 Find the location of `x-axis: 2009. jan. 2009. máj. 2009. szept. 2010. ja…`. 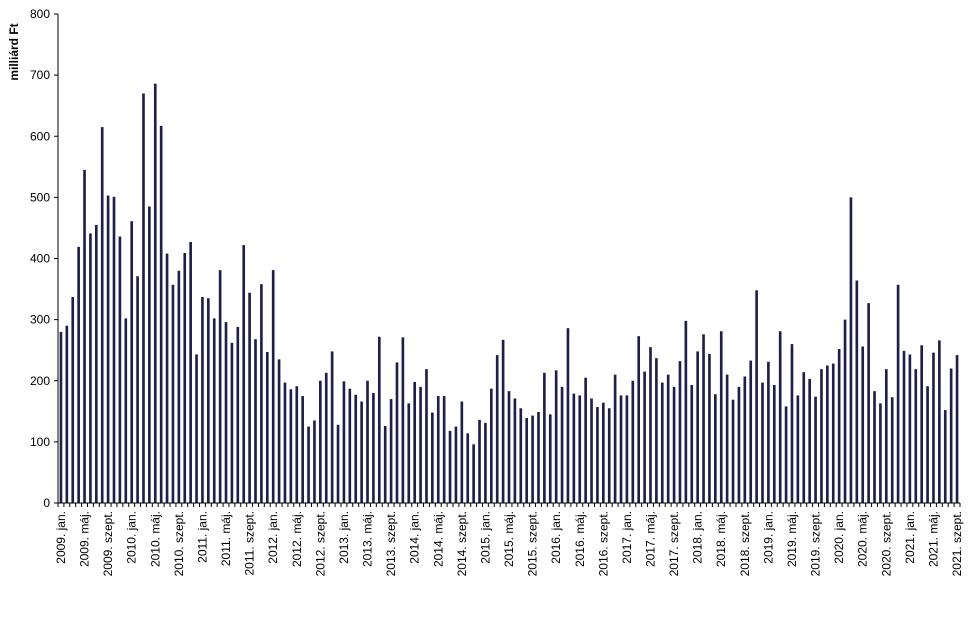

x-axis: 2009. jan. 2009. máj. 2009. szept. 2010. ja… is located at coordinates (509, 539).